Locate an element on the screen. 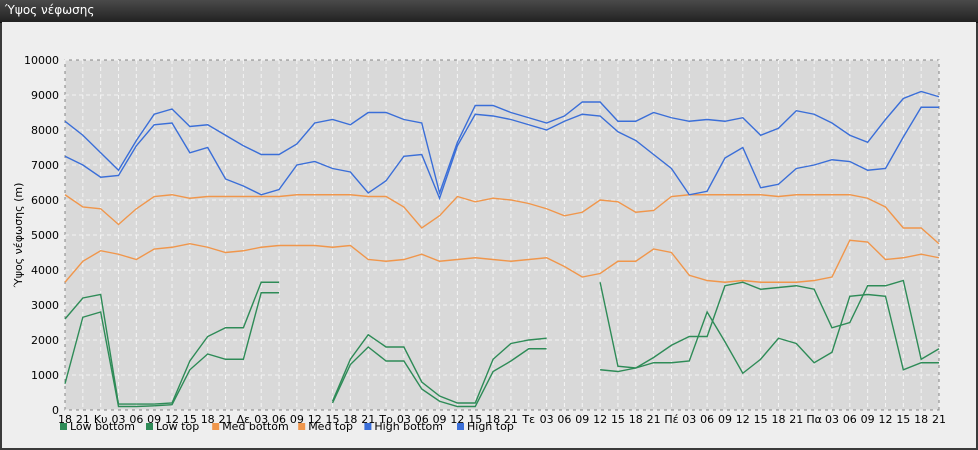  y-tick-label: 1000 is located at coordinates (45, 375).